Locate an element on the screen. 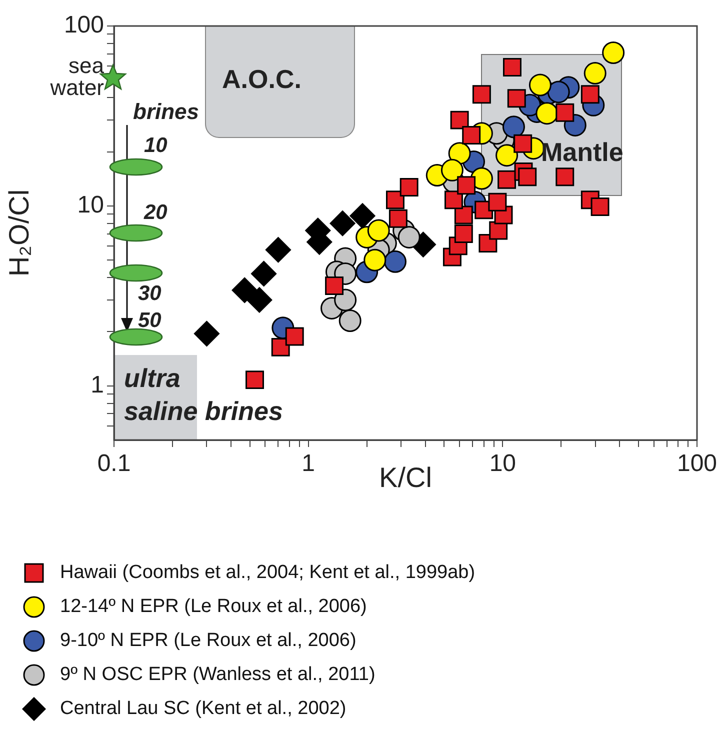  annotation: Mantle is located at coordinates (582, 152).